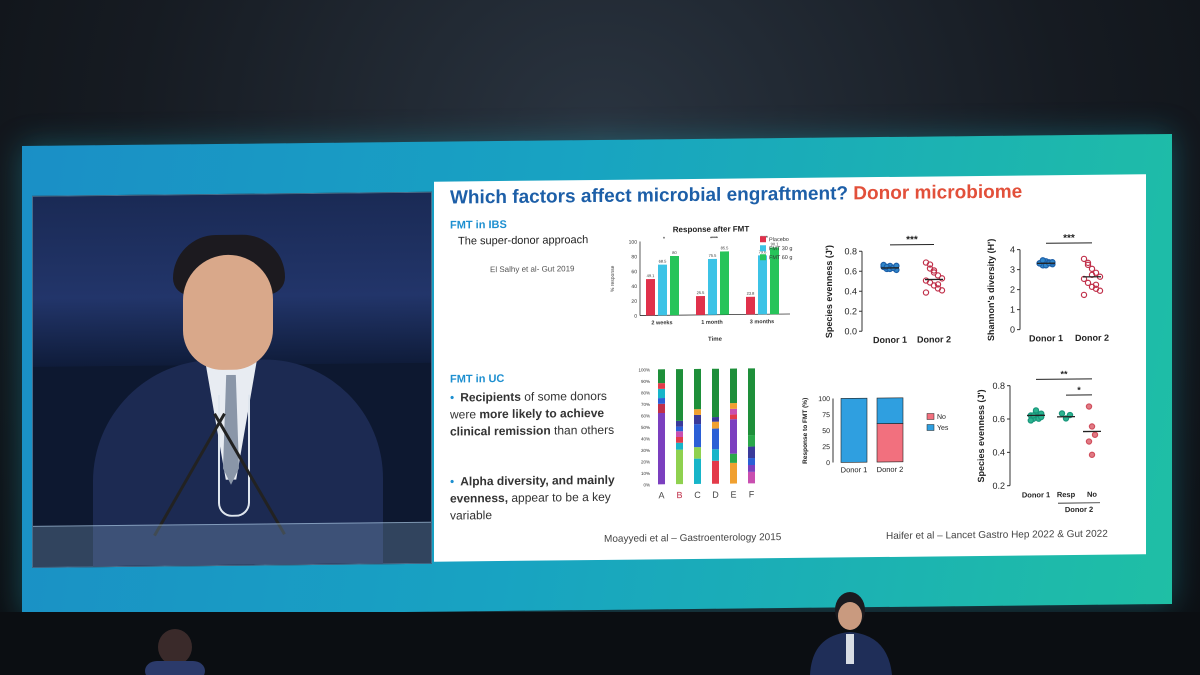 Image resolution: width=1200 pixels, height=675 pixels. Describe the element at coordinates (890, 340) in the screenshot. I see `x-tick-label: Donor 1` at that location.